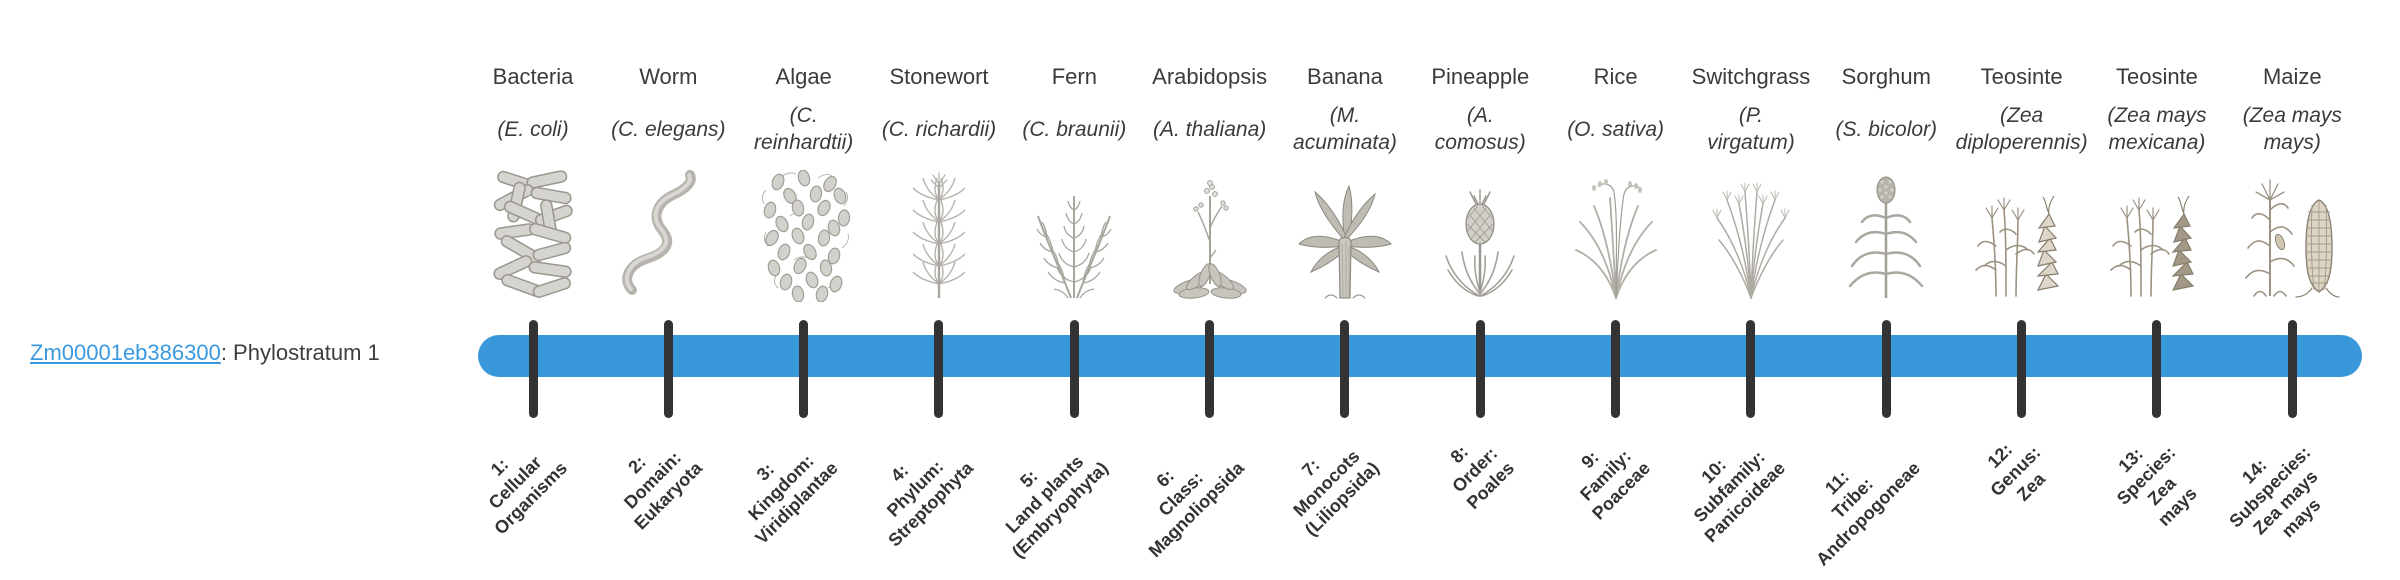  I want to click on stonewort-illustration, so click(939, 234).